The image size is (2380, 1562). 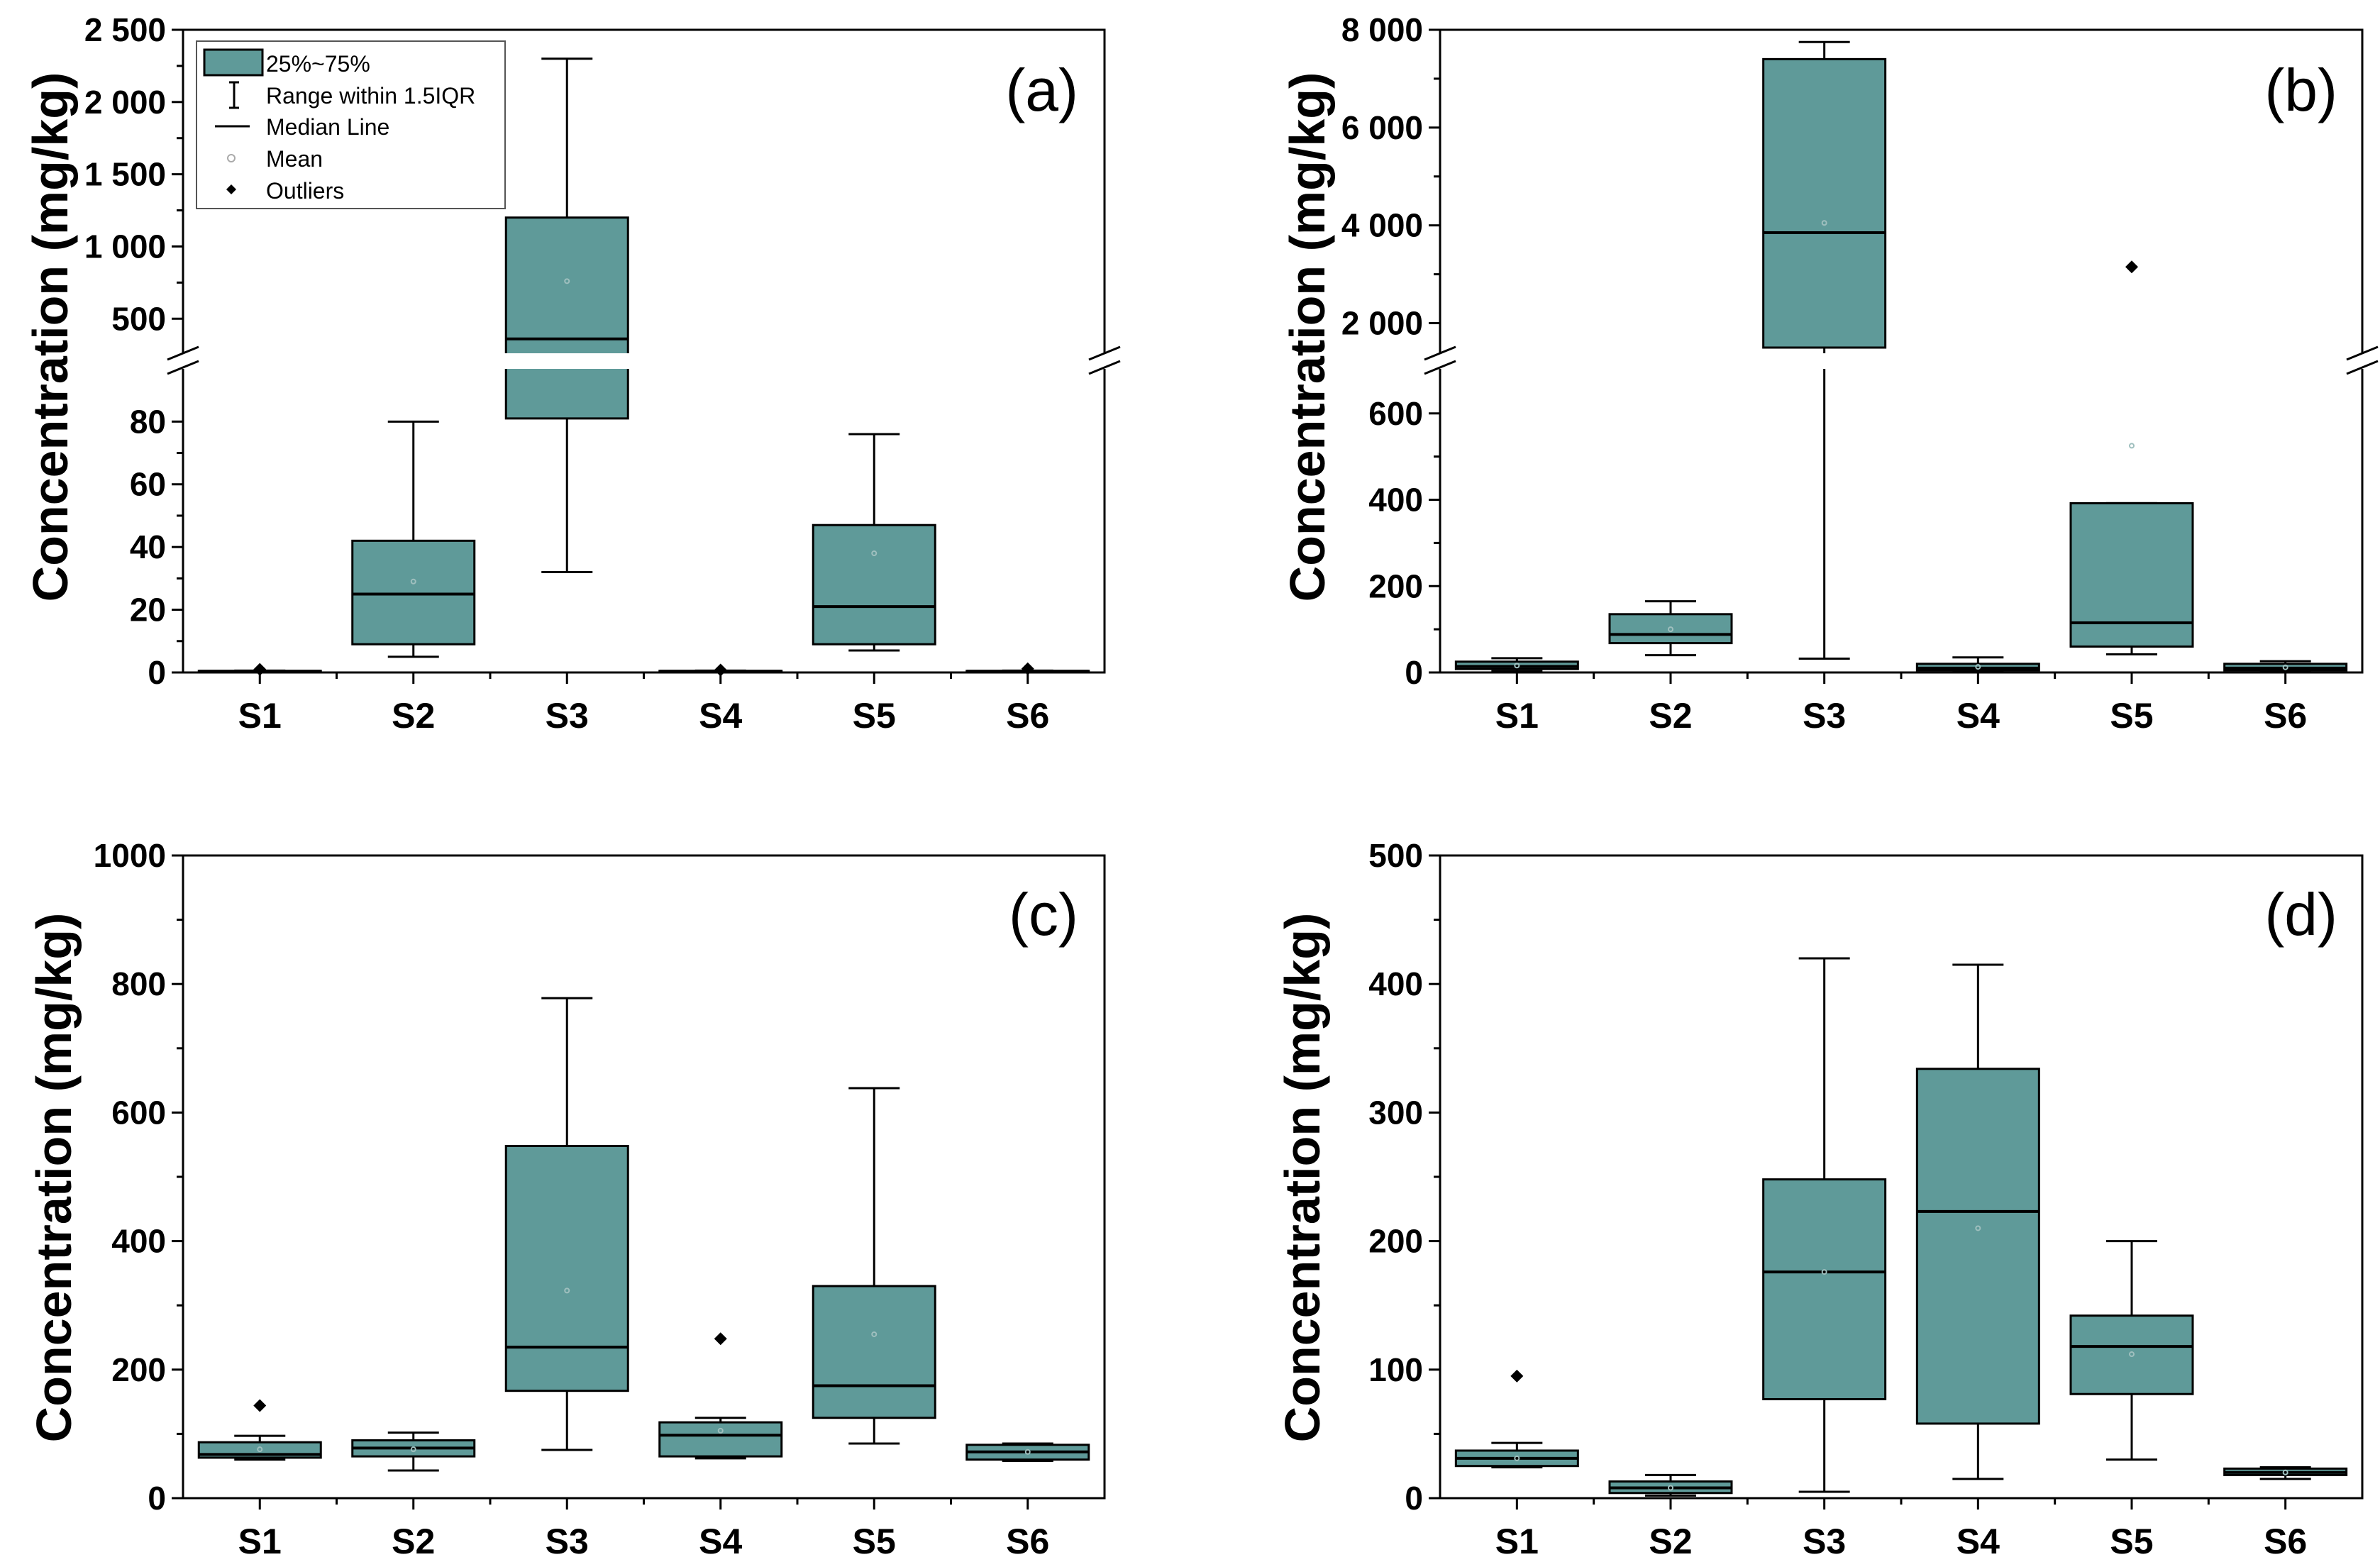 I want to click on panel-a-box-S5, so click(x=874, y=542).